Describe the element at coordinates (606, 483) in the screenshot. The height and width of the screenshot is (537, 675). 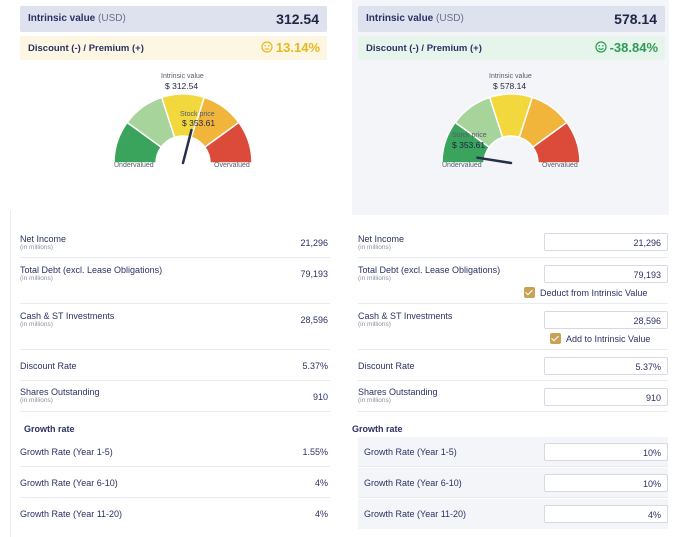
I see `growth-6-10-input: 10%` at that location.